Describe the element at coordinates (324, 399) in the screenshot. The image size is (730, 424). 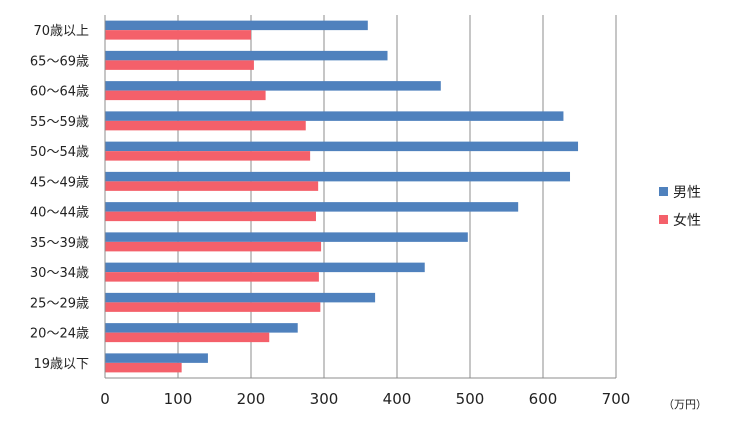
I see `x-tick-label: 300` at that location.